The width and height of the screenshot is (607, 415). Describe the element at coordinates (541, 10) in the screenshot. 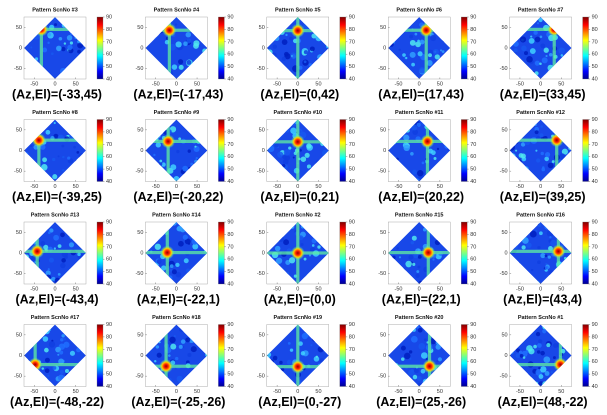

I see `panel-title: Pattern ScnNo #7` at that location.